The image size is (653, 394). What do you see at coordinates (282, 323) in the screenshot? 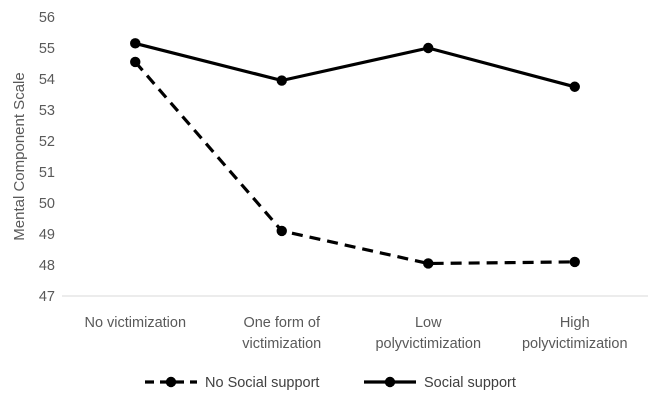
I see `x-category-label: One form of` at bounding box center [282, 323].